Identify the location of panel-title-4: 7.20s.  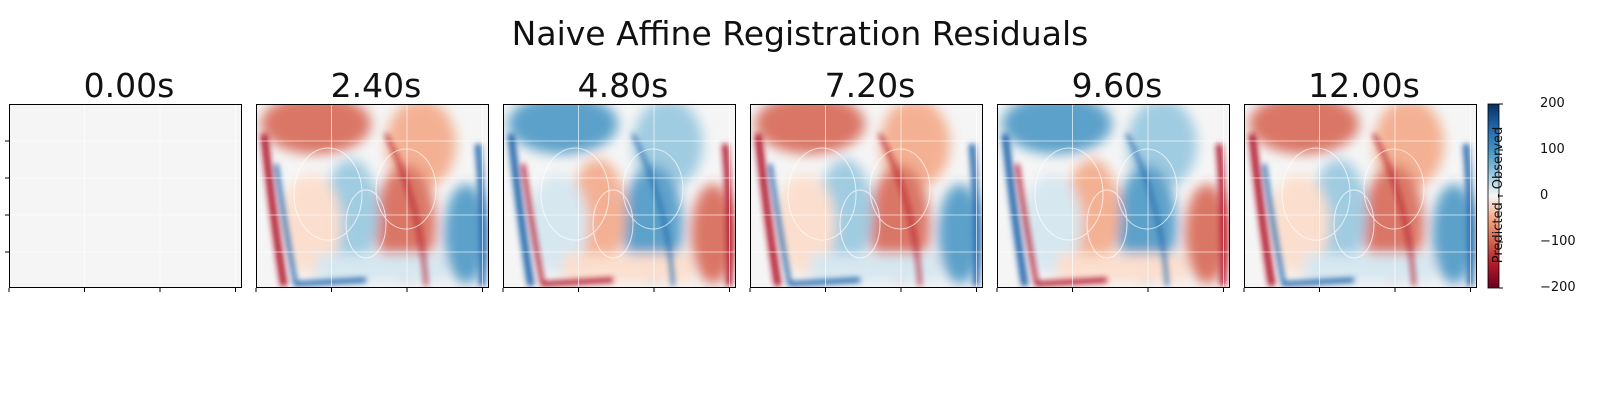
(870, 85).